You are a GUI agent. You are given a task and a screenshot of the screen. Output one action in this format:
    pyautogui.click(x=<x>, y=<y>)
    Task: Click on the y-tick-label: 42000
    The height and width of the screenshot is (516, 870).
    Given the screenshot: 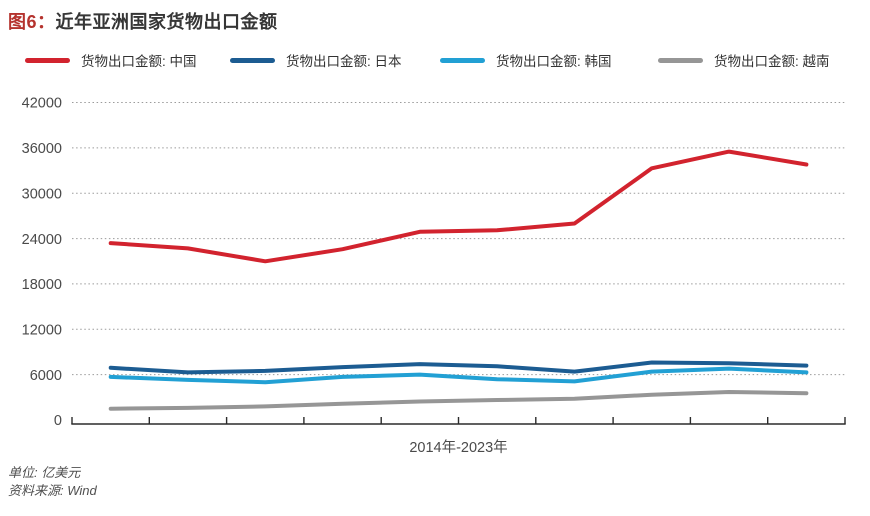 What is the action you would take?
    pyautogui.click(x=42, y=104)
    